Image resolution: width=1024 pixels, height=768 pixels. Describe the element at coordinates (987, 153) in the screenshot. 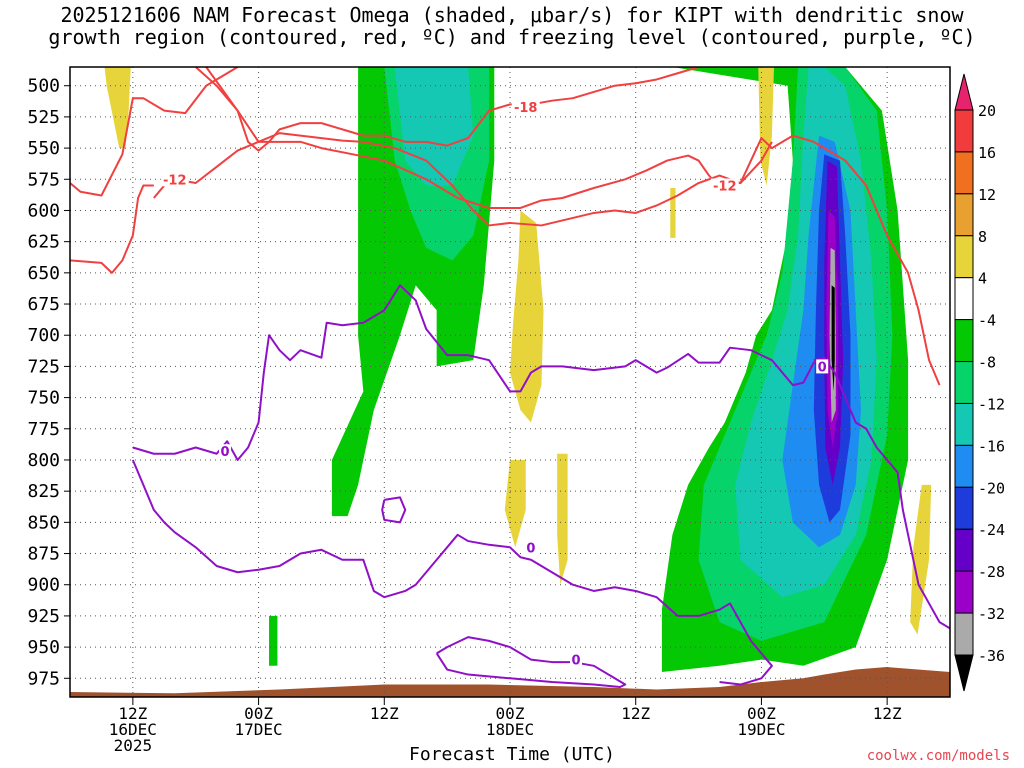

I see `colorbar-label-1: 16` at that location.